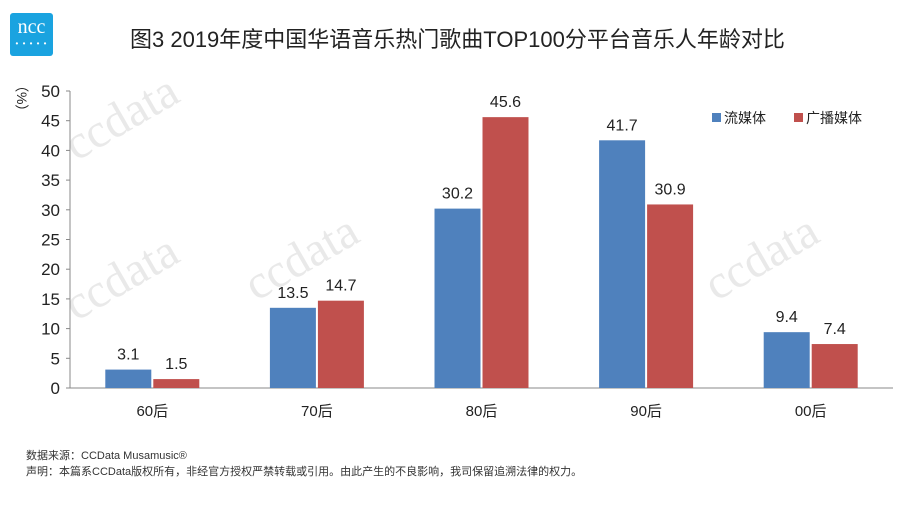 Image resolution: width=911 pixels, height=510 pixels. I want to click on y-tick-label: 10, so click(50, 329).